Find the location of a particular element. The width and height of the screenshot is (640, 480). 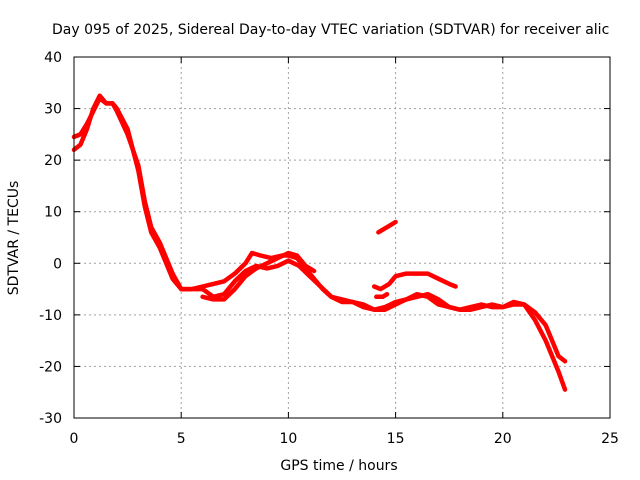

x-axis-label: GPS time / hours is located at coordinates (338, 466).